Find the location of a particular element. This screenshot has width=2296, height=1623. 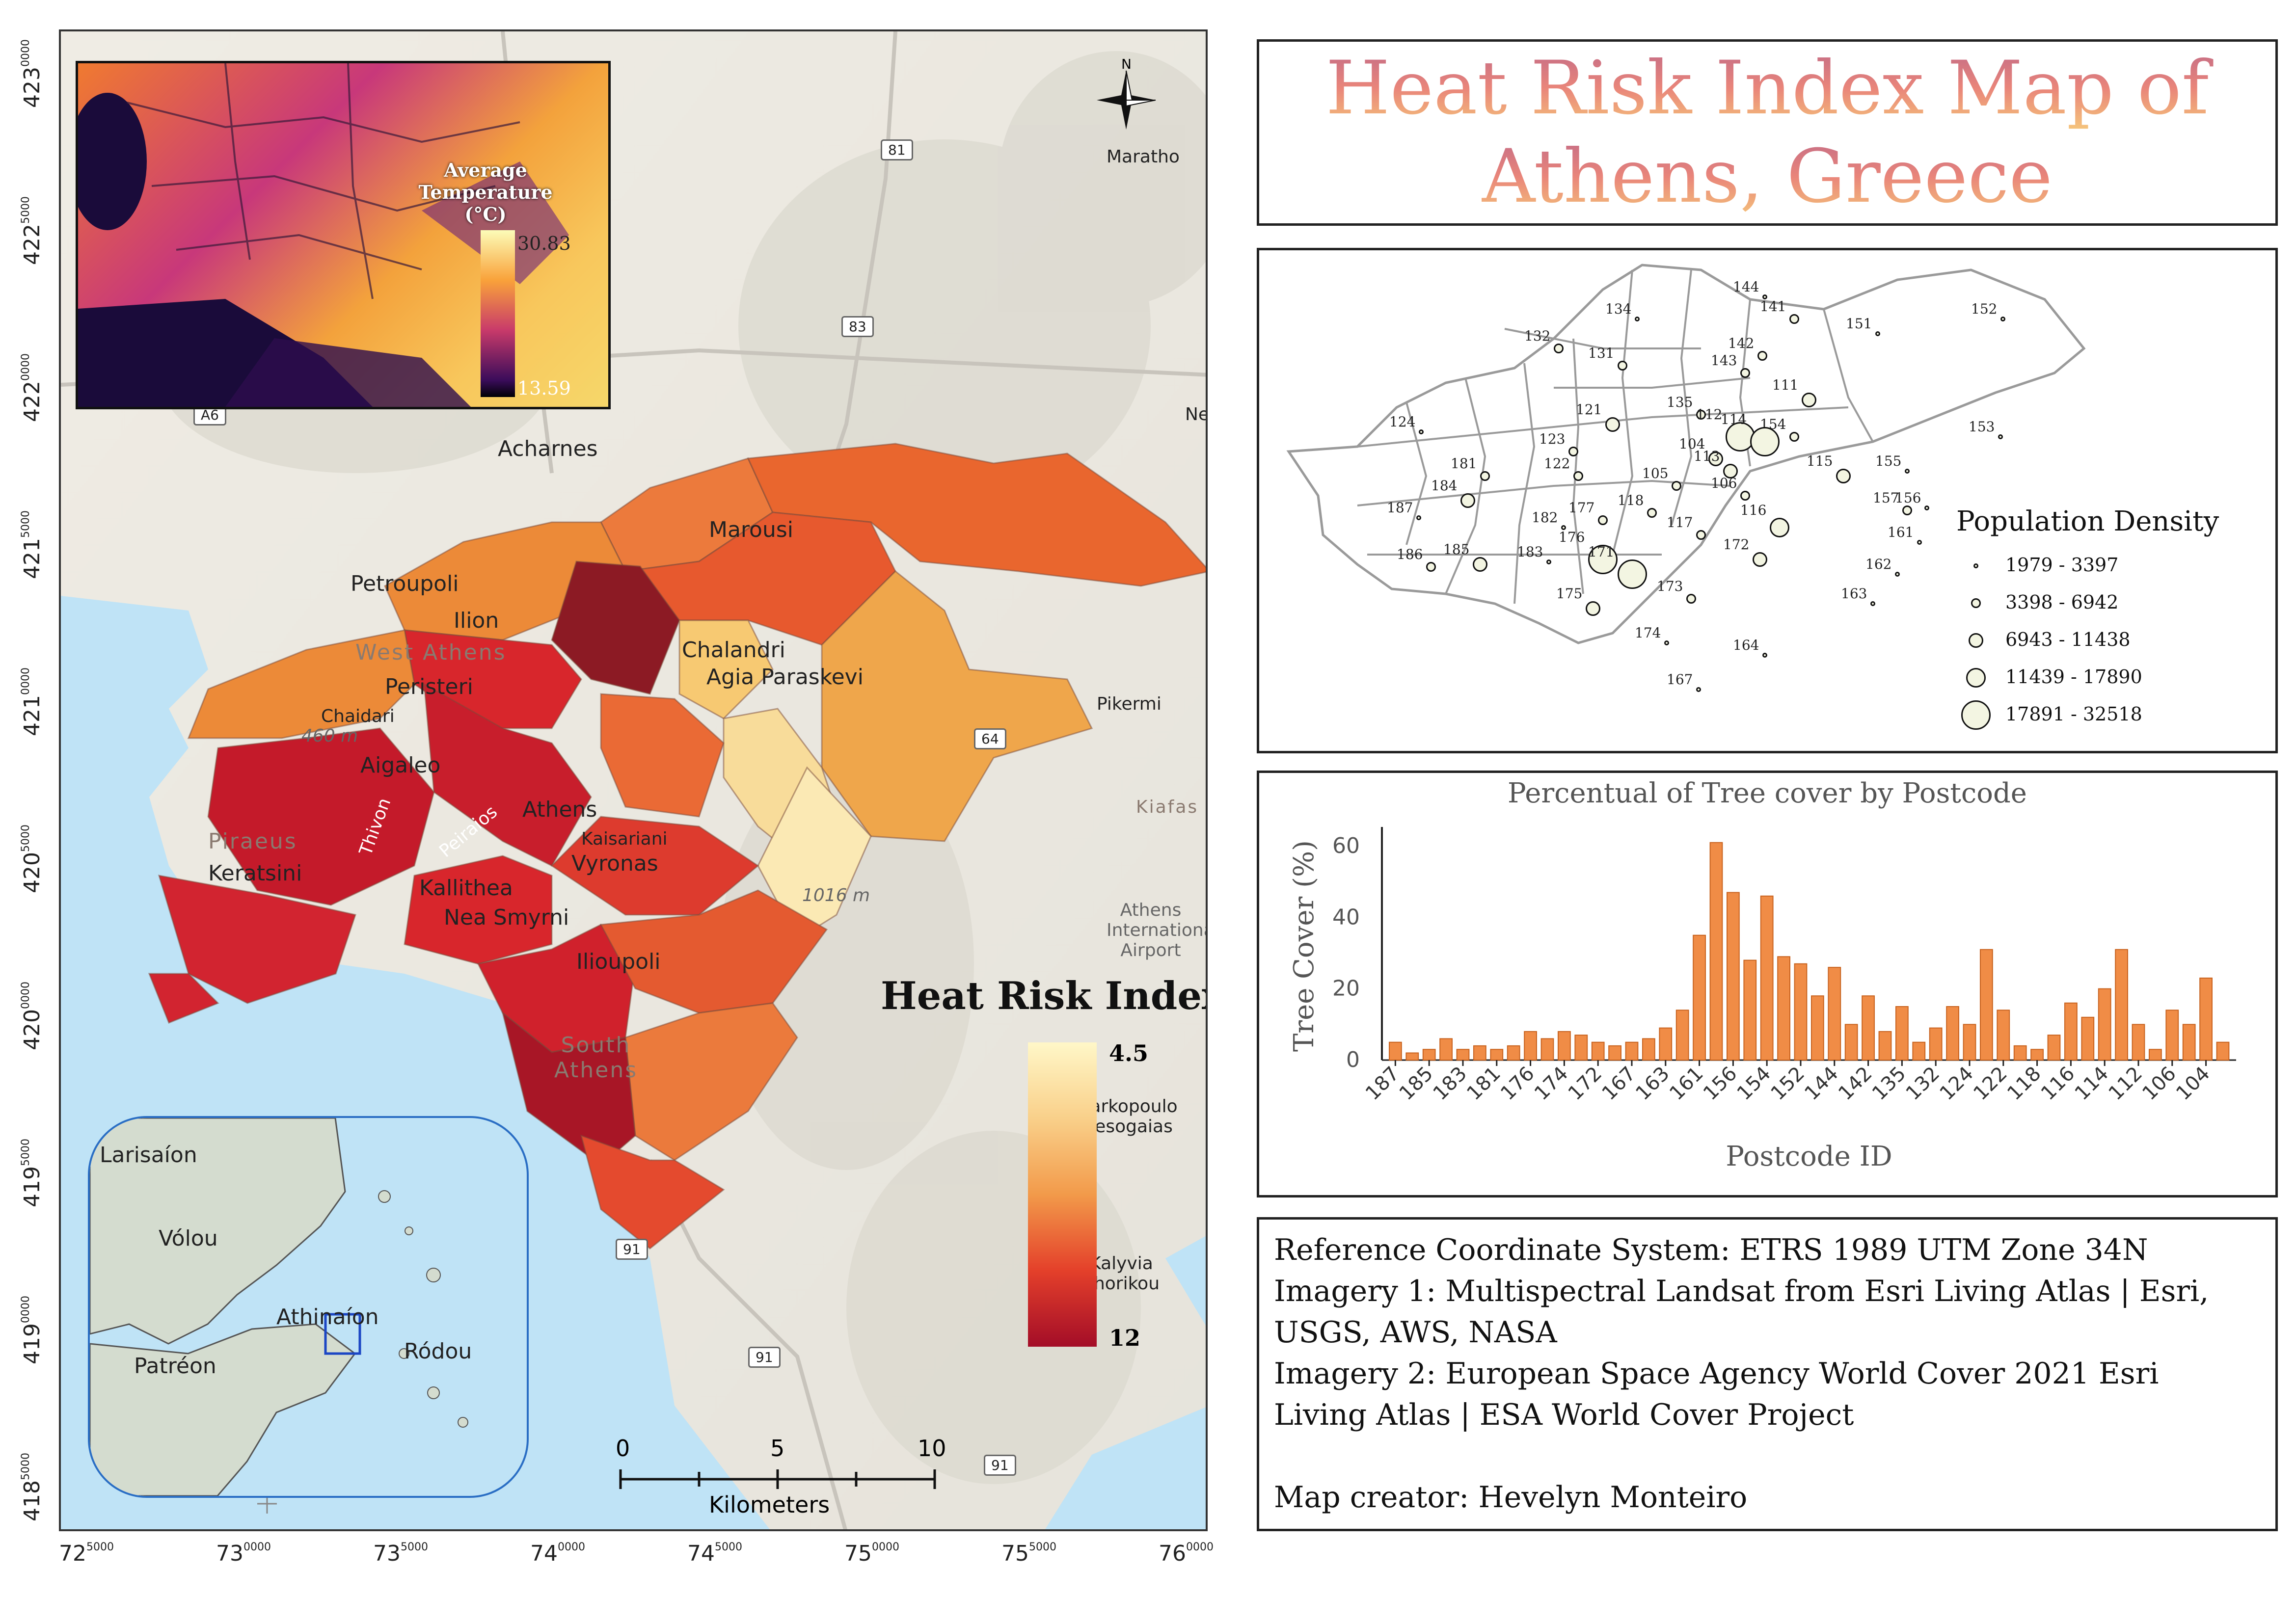

postcode-label: 152 is located at coordinates (1984, 309).